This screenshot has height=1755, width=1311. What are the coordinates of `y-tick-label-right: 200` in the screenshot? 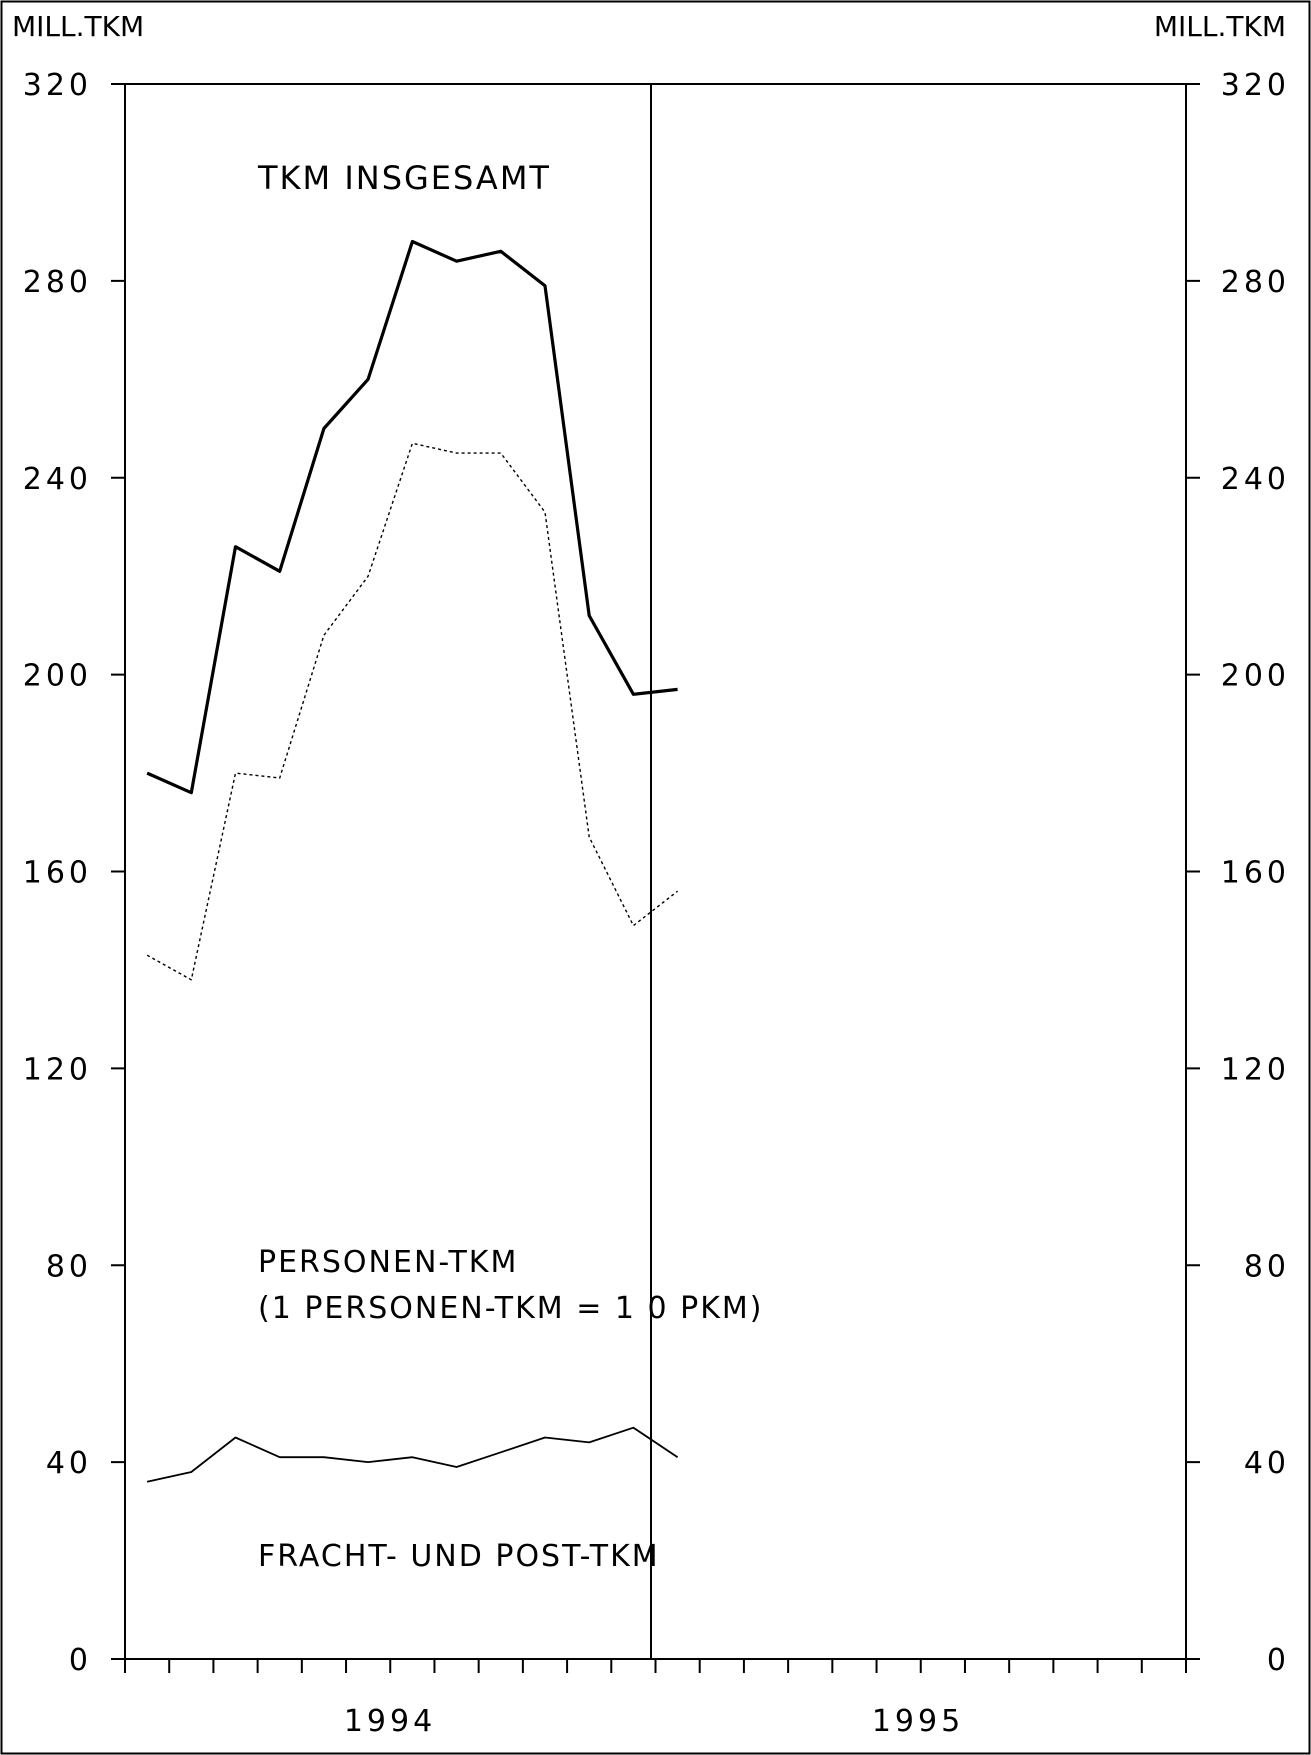 It's located at (1255, 676).